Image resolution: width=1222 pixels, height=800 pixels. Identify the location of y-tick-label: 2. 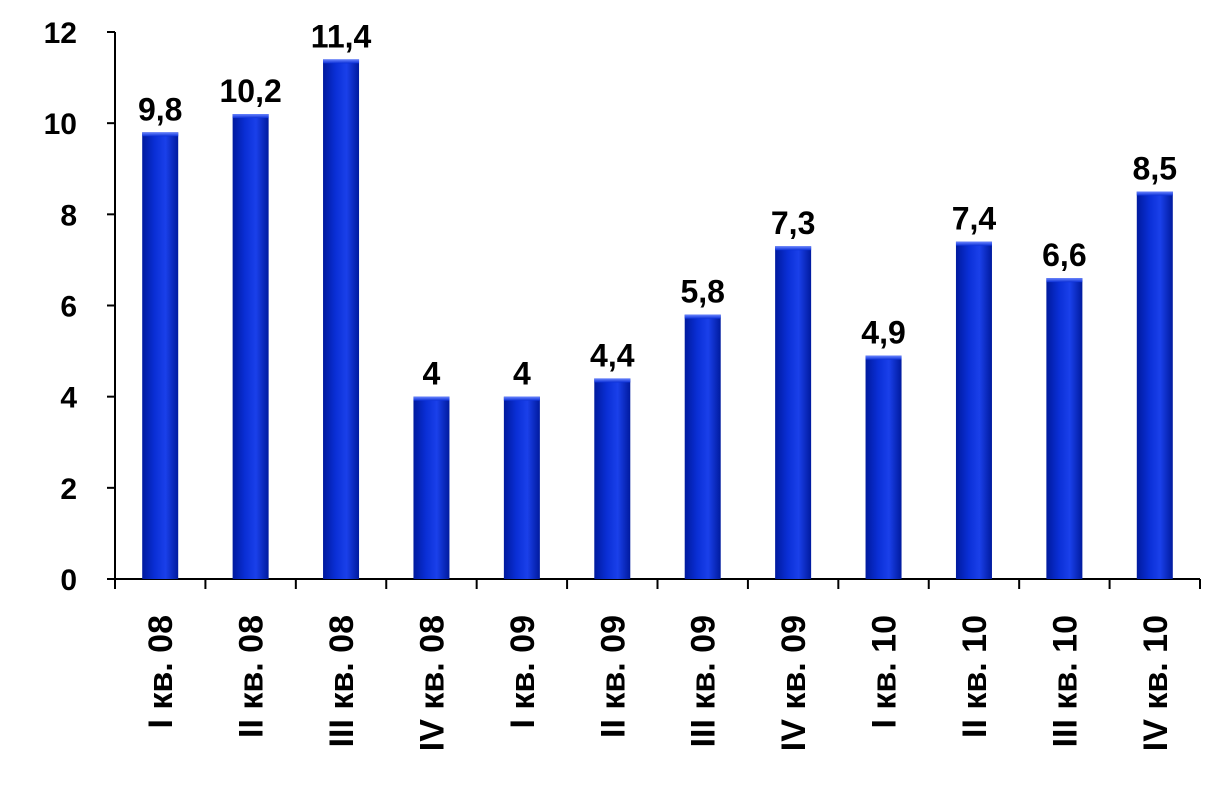
(68, 489).